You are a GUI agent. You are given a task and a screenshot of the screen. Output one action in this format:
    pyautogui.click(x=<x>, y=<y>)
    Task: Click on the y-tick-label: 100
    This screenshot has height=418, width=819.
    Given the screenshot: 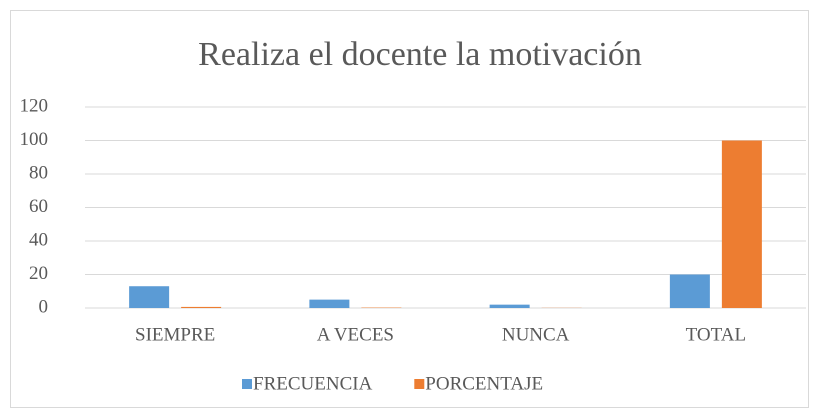 What is the action you would take?
    pyautogui.click(x=34, y=139)
    